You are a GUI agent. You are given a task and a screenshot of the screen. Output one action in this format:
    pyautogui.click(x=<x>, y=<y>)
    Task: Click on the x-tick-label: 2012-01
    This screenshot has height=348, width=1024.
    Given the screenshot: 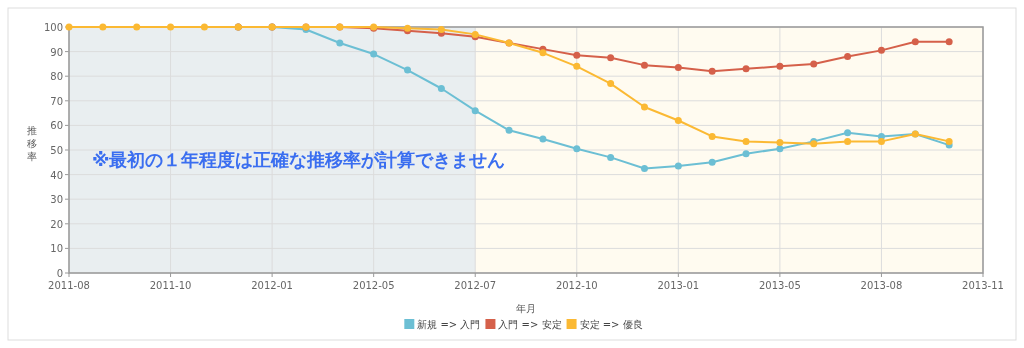 What is the action you would take?
    pyautogui.click(x=272, y=285)
    